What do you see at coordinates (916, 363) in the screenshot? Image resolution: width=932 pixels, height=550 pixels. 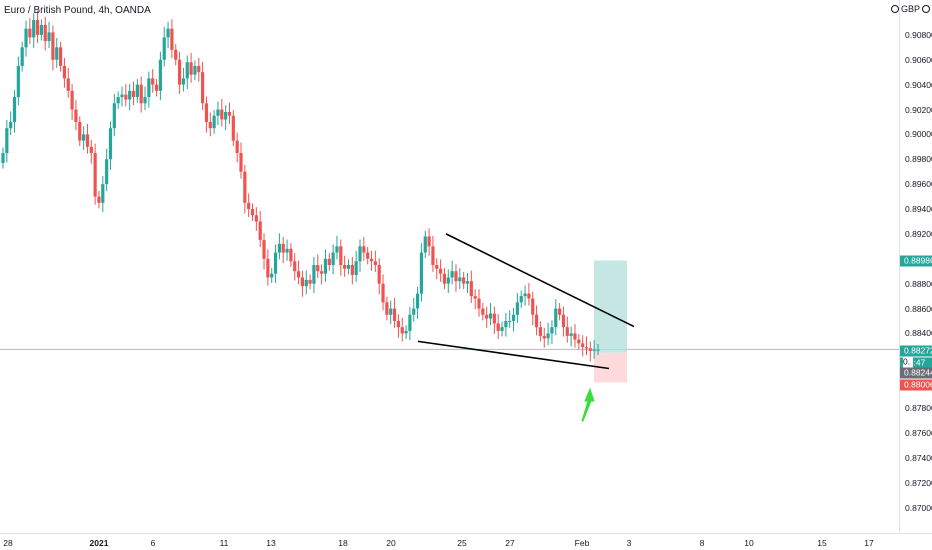 I see `countdown-label: 04:47` at bounding box center [916, 363].